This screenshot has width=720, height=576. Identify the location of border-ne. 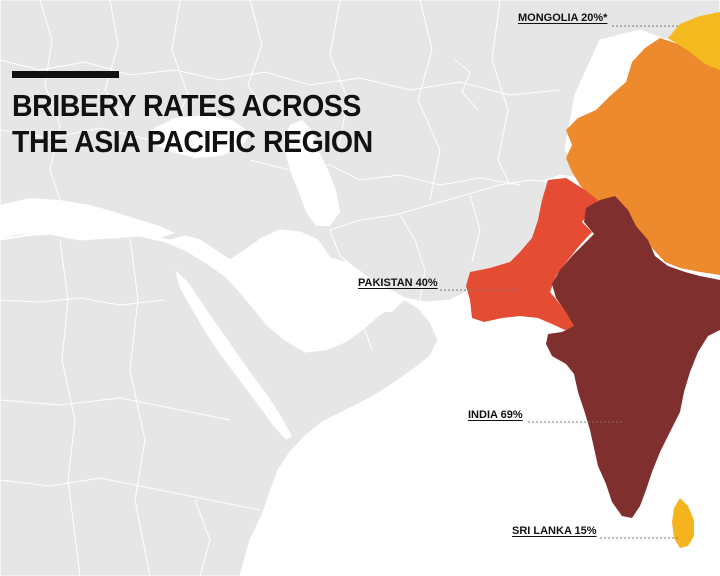
(466, 85).